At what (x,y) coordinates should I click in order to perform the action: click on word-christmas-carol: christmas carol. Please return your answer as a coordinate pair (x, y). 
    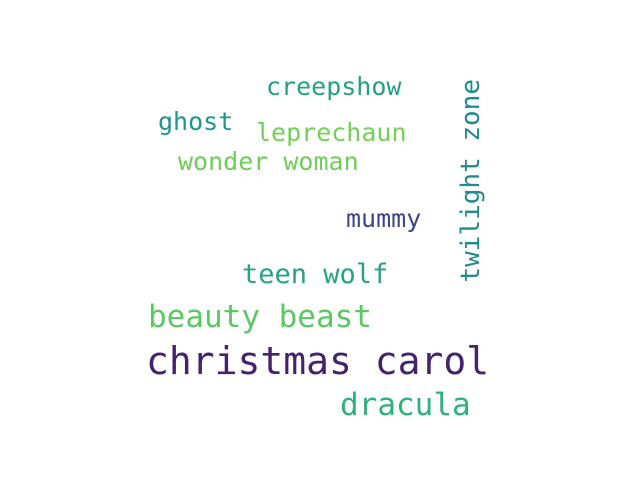
    Looking at the image, I should click on (318, 361).